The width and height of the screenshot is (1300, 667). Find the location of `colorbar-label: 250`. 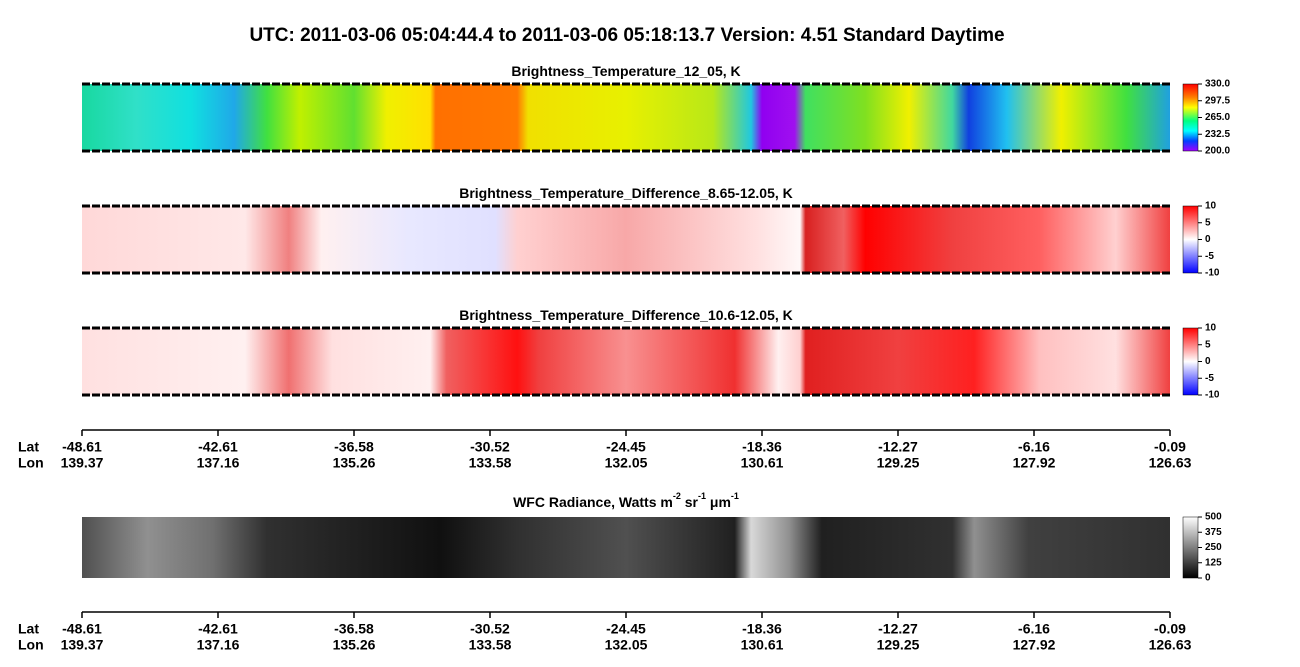

colorbar-label: 250 is located at coordinates (1213, 547).